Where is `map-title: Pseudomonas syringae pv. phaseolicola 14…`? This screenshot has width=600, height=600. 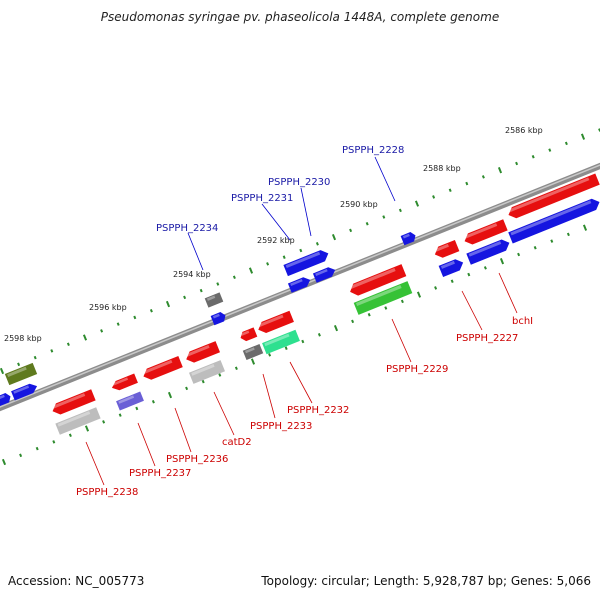
map-title: Pseudomonas syringae pv. phaseolicola 14… is located at coordinates (300, 17).